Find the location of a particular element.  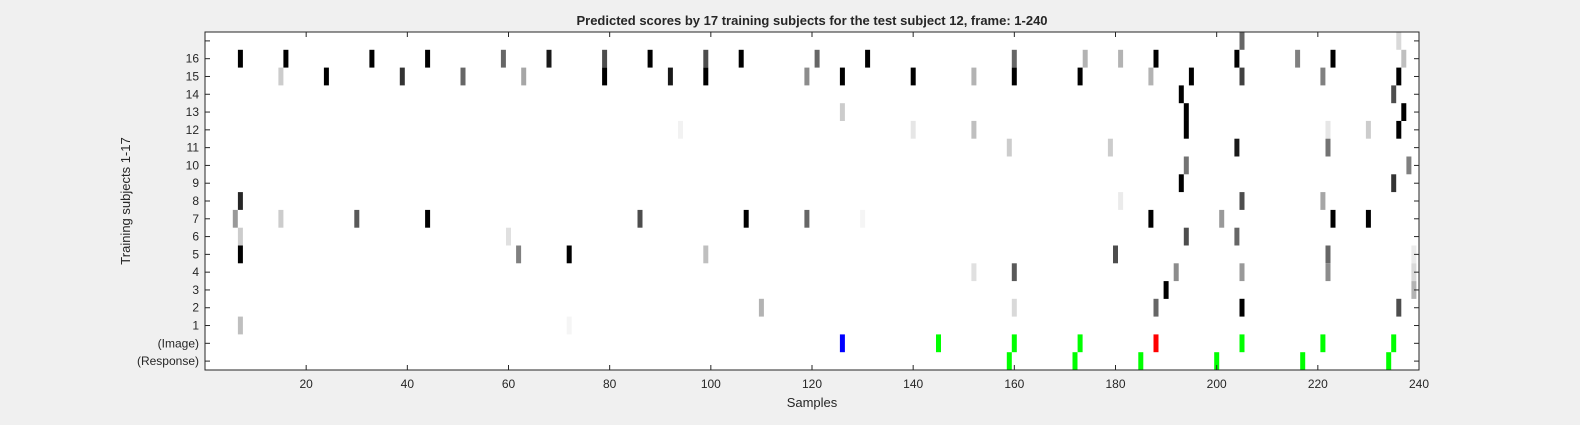

y-tick-label: 4 is located at coordinates (195, 272).